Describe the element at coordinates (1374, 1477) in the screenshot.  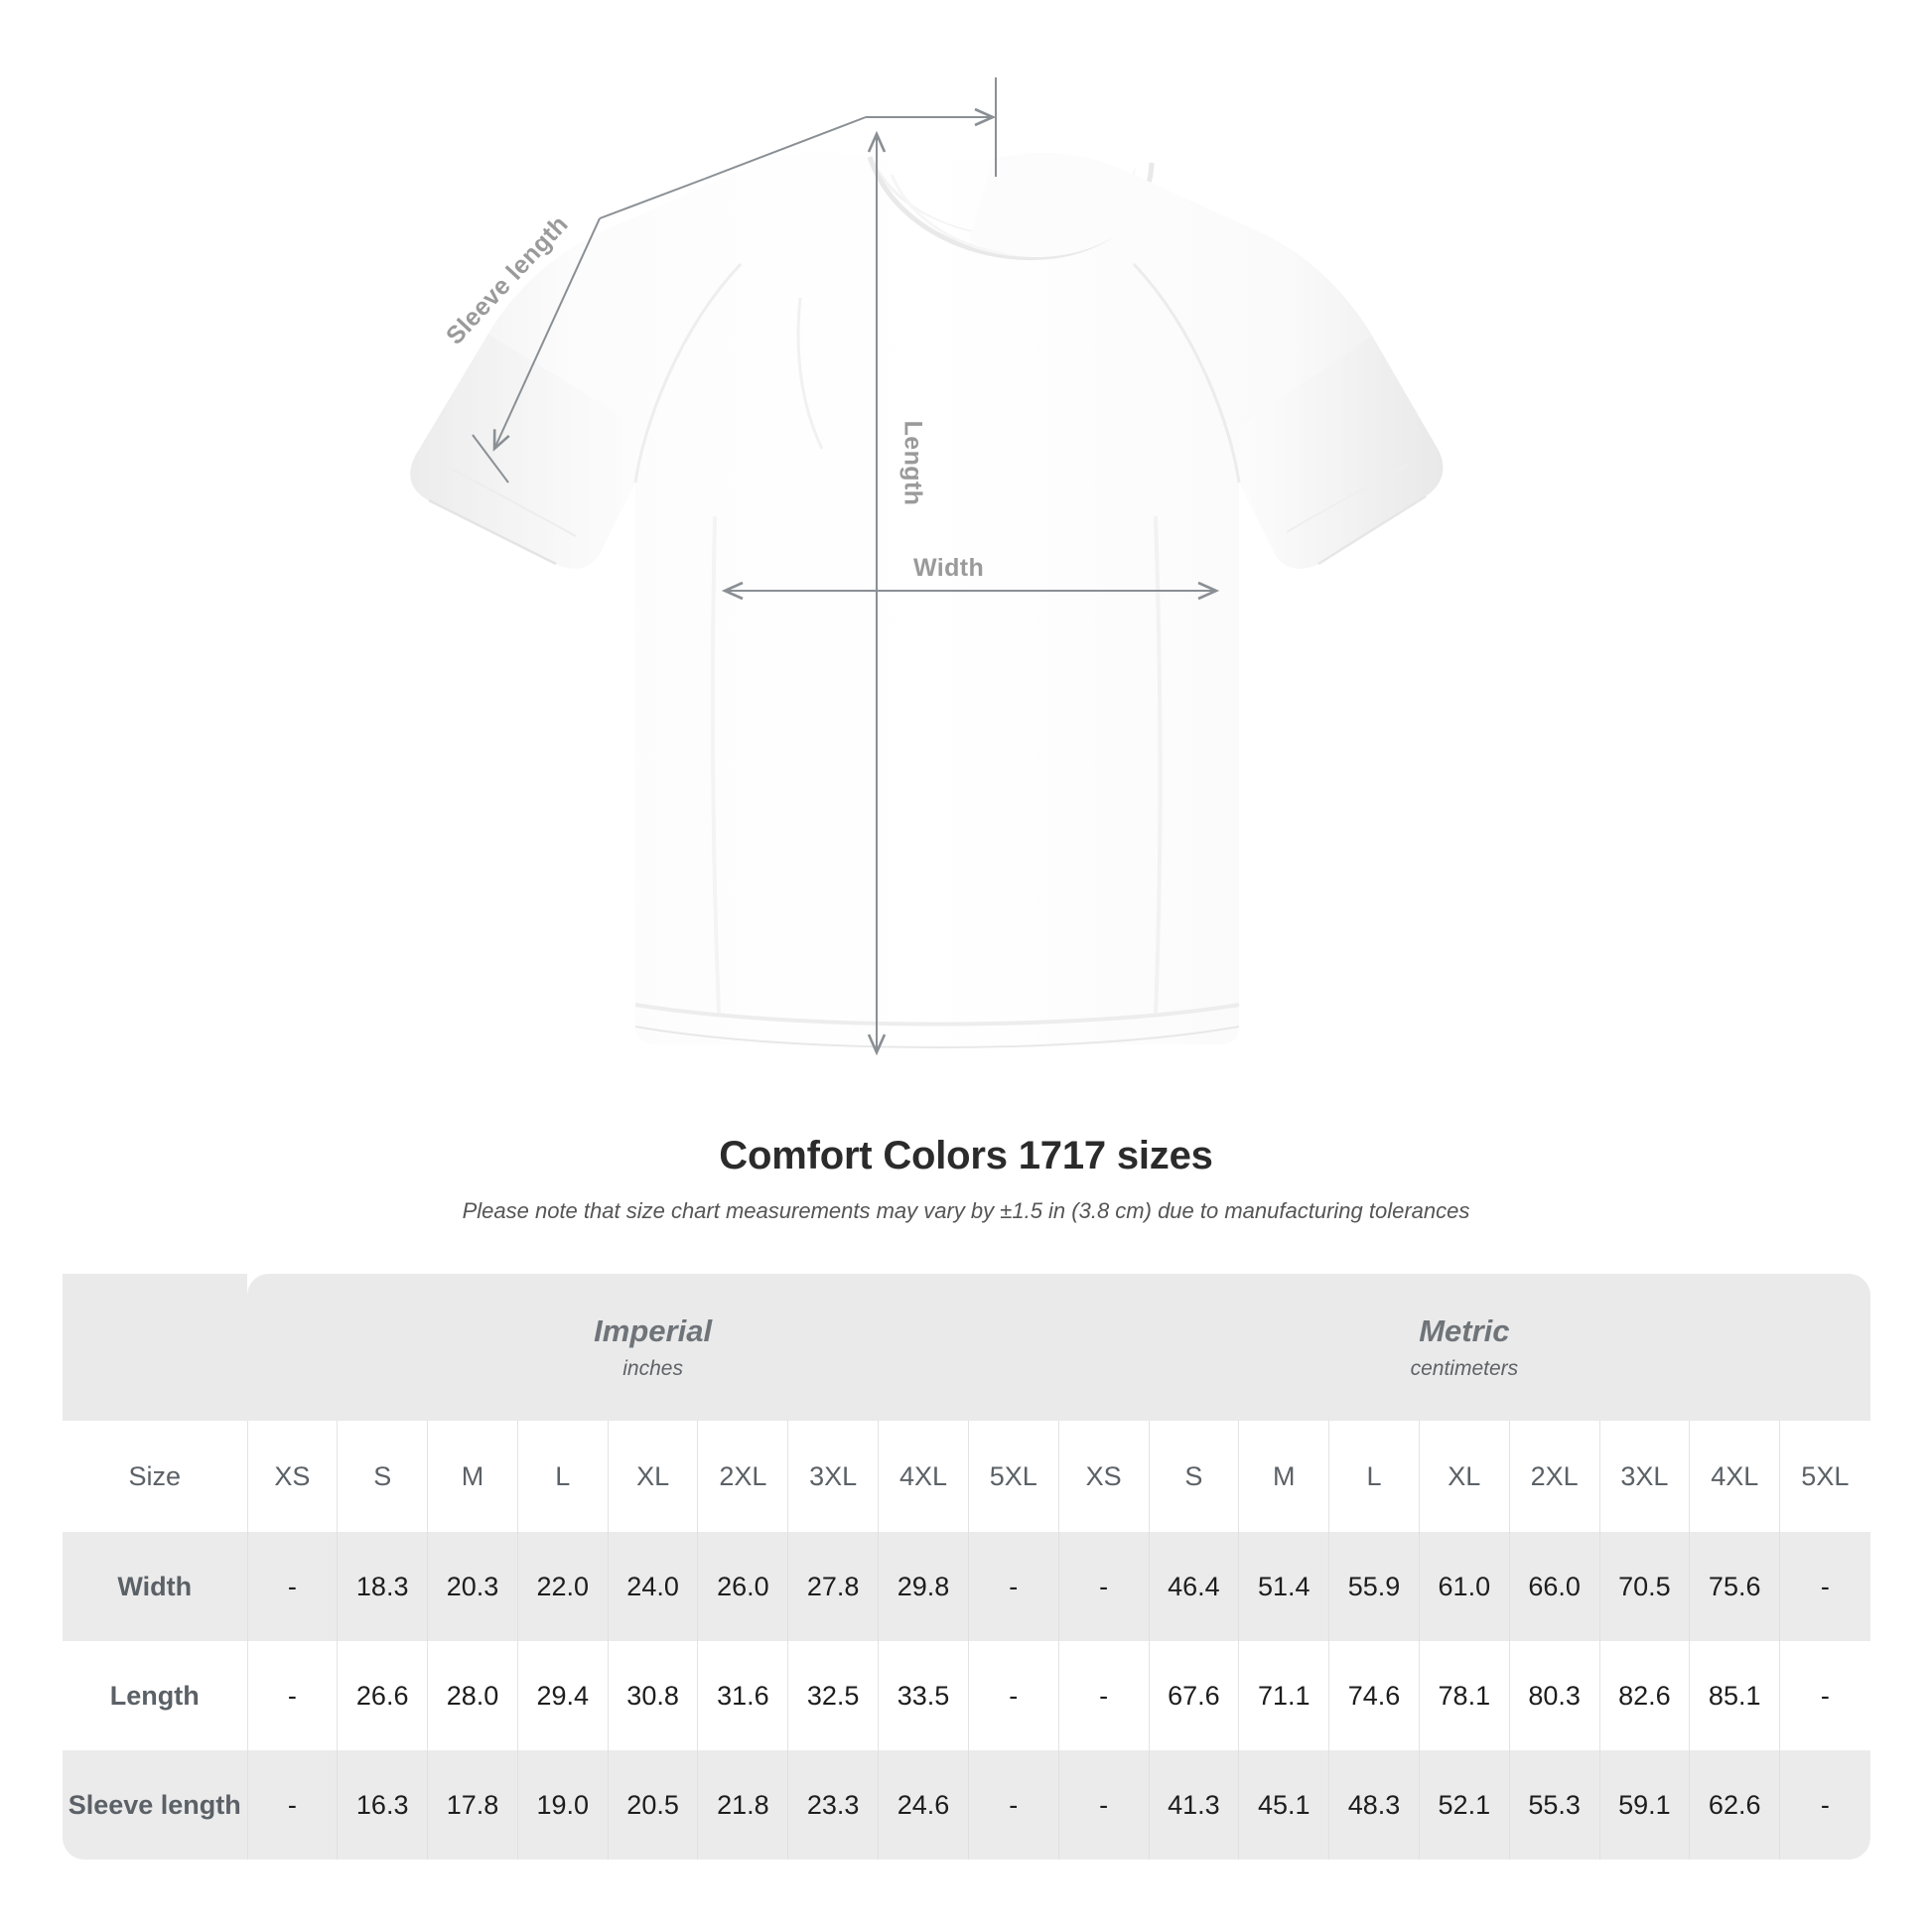
I see `size-col-metric-l: L` at that location.